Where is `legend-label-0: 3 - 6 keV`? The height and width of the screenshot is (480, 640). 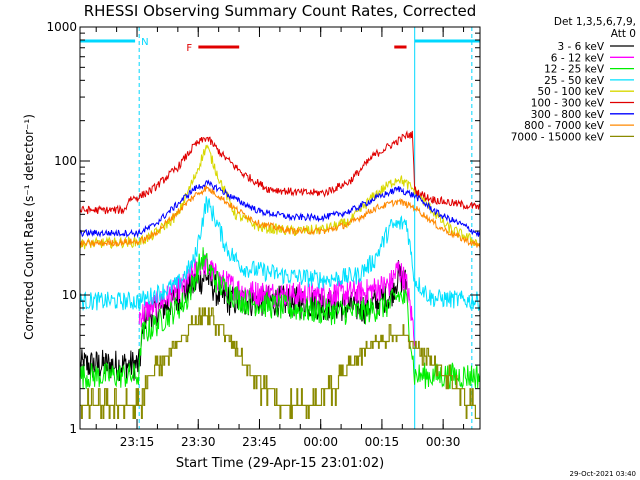
legend-label-0: 3 - 6 keV is located at coordinates (580, 47).